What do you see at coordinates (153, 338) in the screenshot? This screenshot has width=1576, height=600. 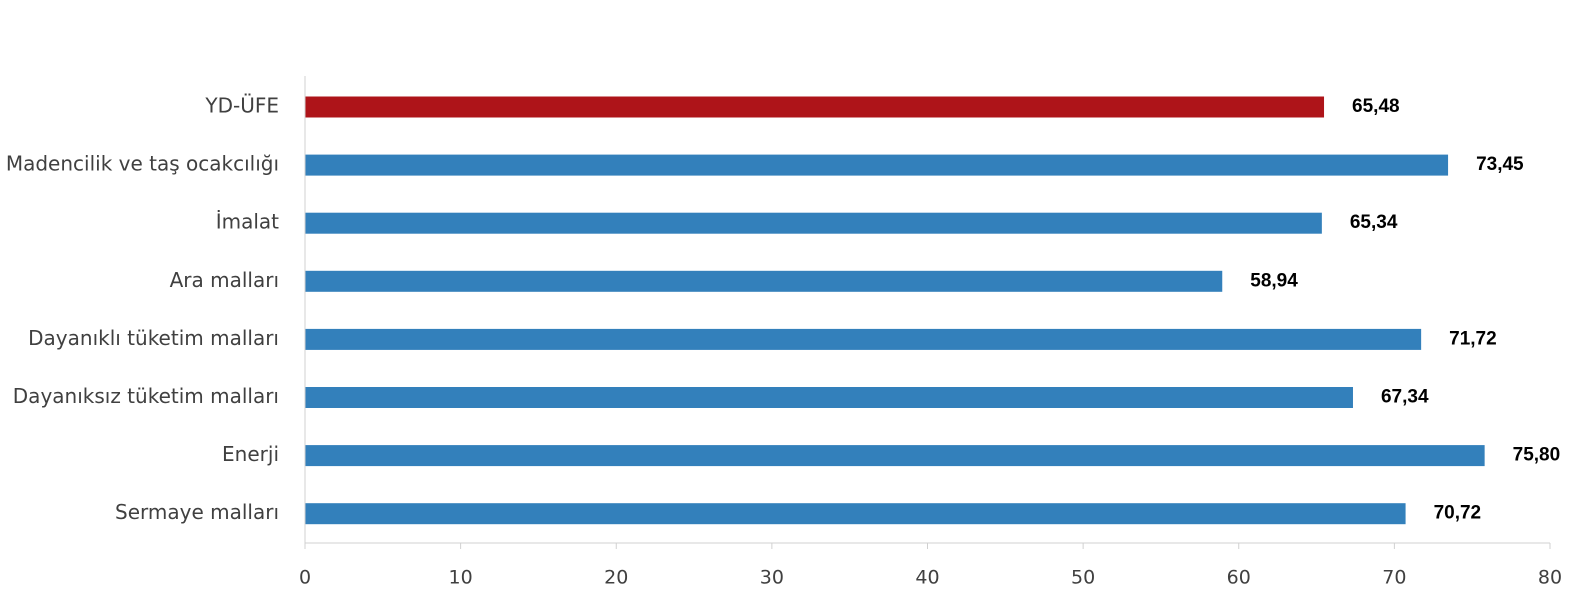 I see `category-label-4: Dayanıklı tüketim malları` at bounding box center [153, 338].